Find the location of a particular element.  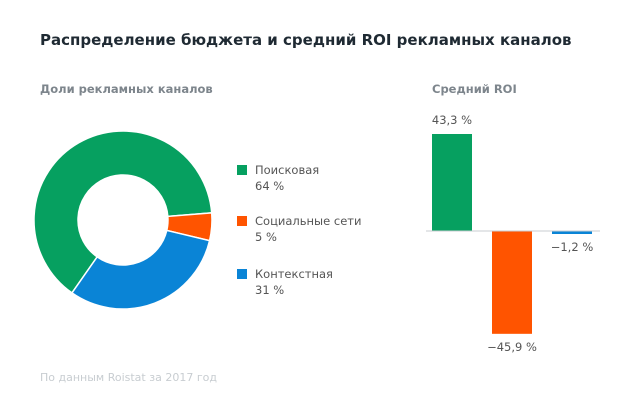

legend-label: Поисковая is located at coordinates (287, 170).